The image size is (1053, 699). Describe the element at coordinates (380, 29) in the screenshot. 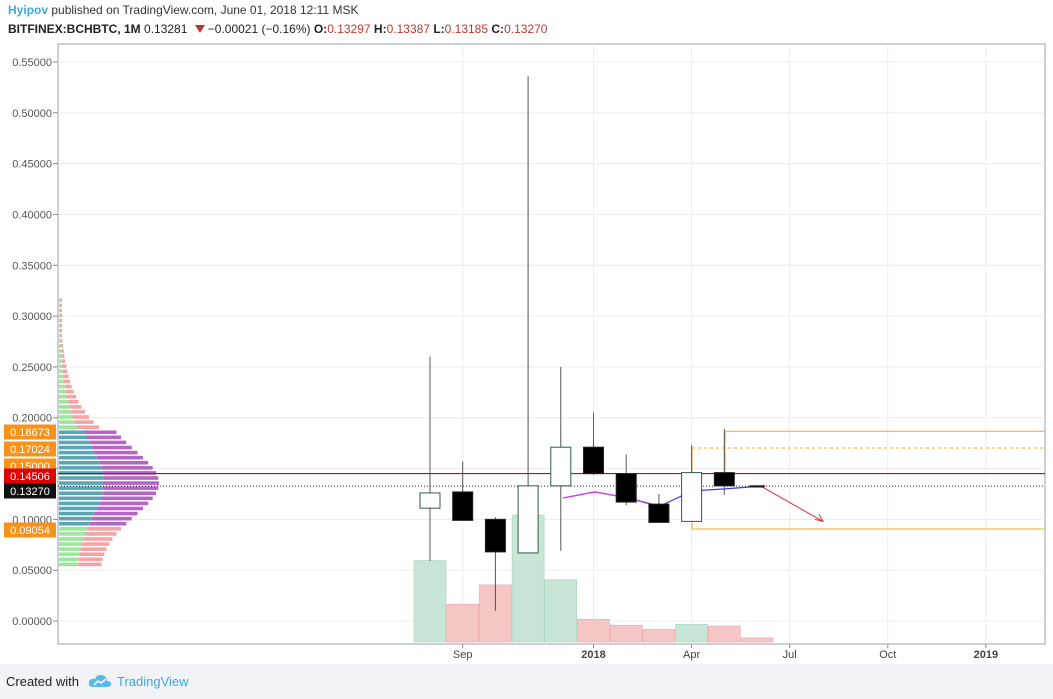

I see `high-label: H:` at that location.